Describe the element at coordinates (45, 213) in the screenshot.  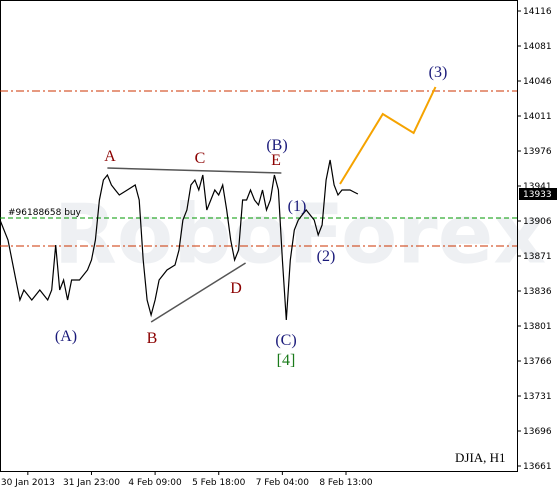
I see `order-label: #96188658 buy` at that location.